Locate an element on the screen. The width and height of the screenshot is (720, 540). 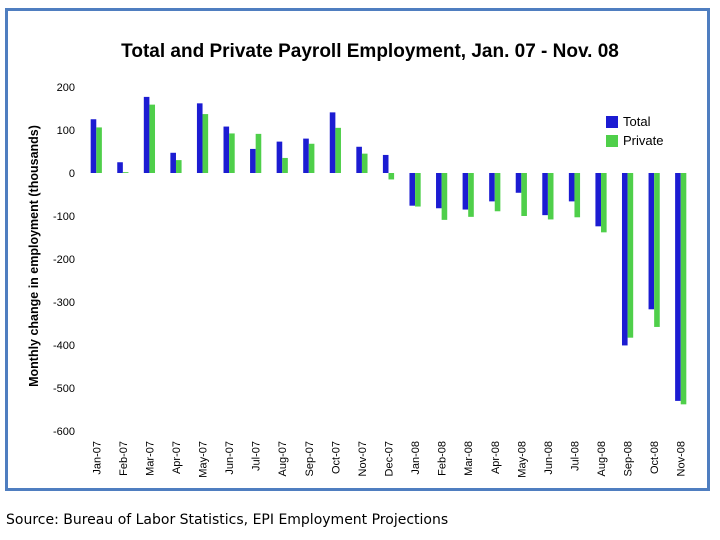
x-tick-label: Jul-07 is located at coordinates (257, 456).